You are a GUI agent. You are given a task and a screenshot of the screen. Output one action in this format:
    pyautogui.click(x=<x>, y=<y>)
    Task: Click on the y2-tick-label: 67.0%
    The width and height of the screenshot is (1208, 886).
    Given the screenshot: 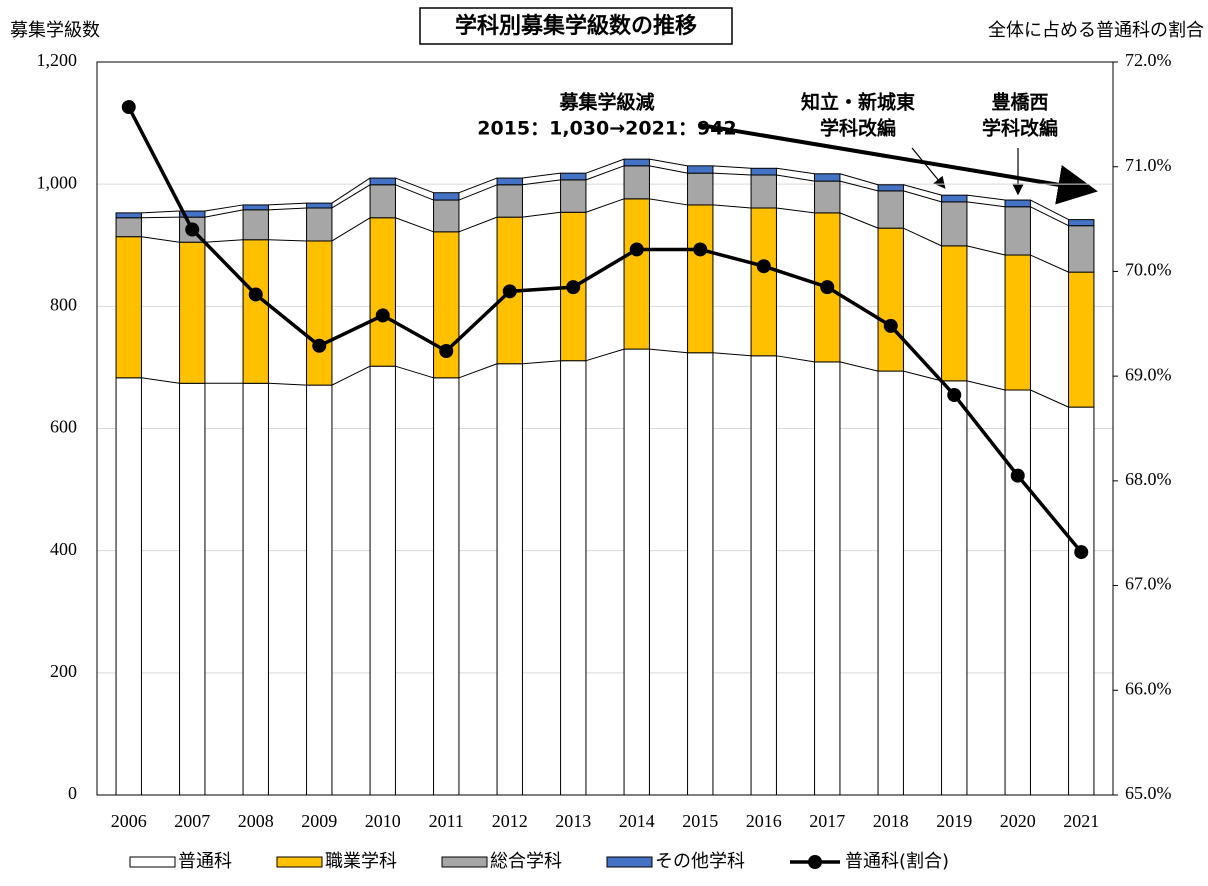 What is the action you would take?
    pyautogui.click(x=1148, y=584)
    